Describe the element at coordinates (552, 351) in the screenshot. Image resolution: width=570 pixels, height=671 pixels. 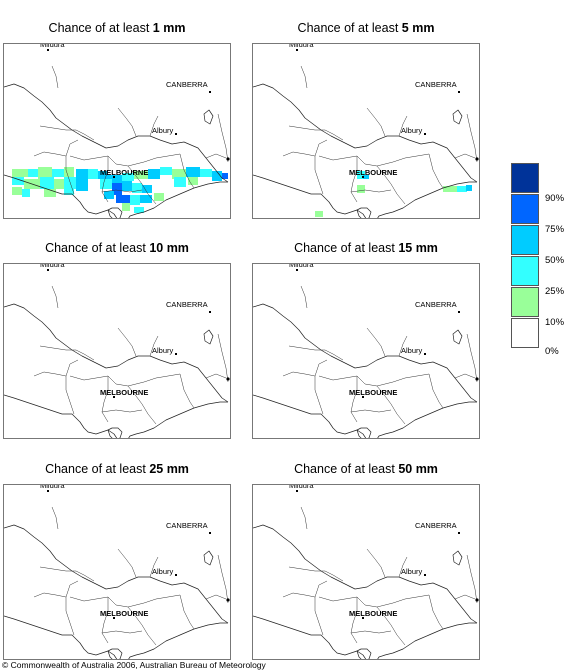
I see `legend-label: 0%` at that location.